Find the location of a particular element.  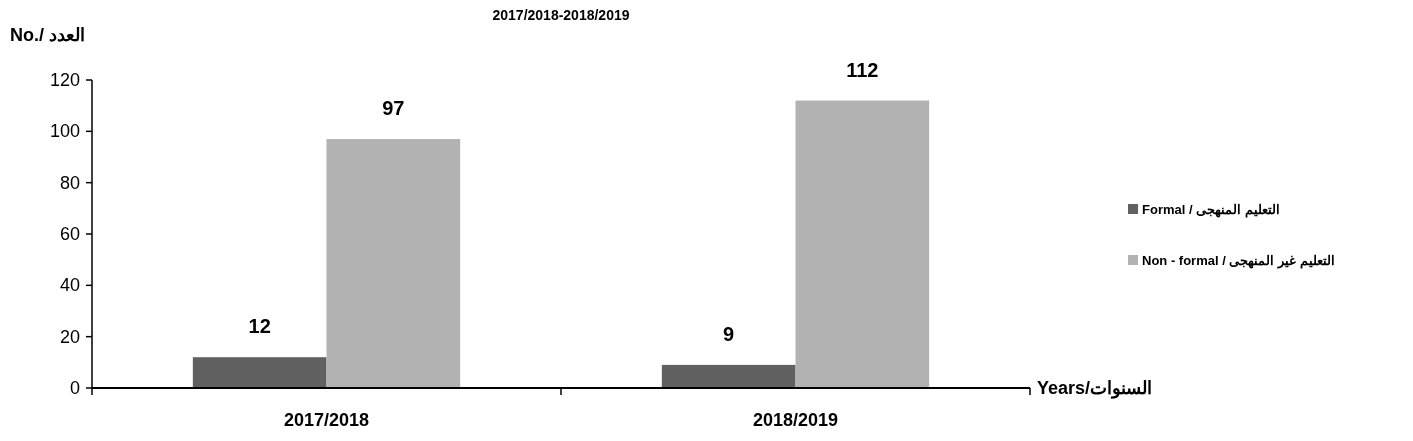

data-label: 97 is located at coordinates (393, 108).